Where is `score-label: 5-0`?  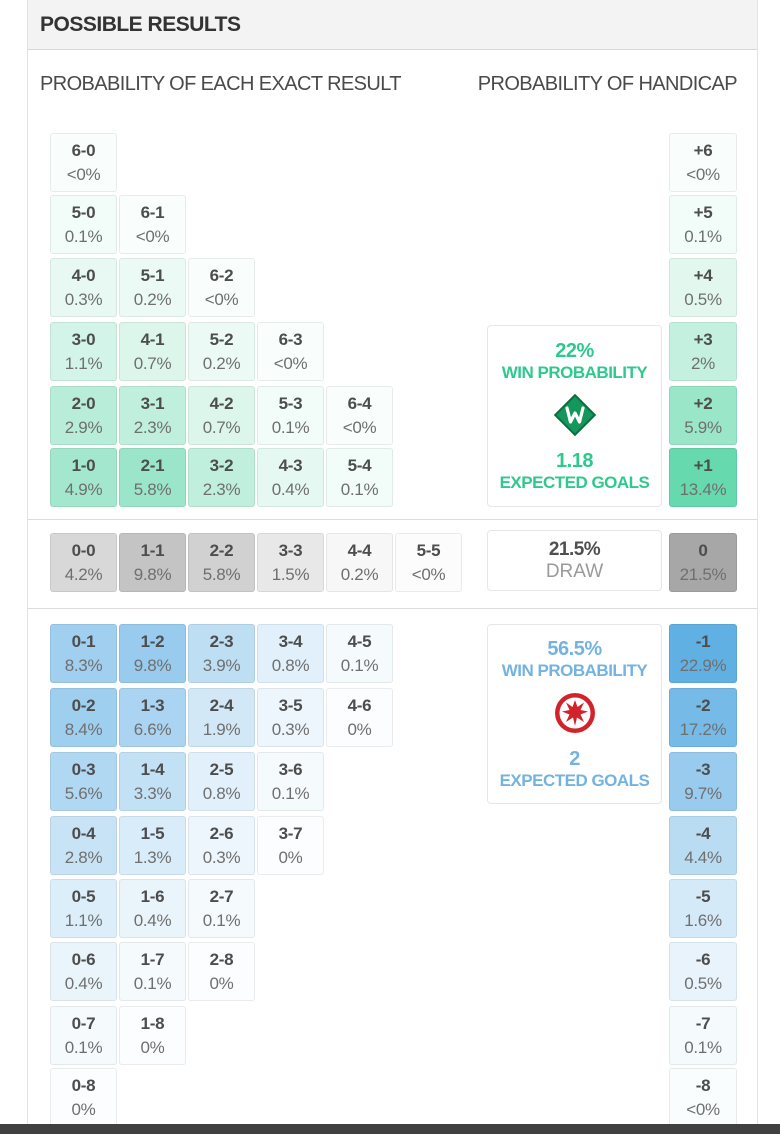
score-label: 5-0 is located at coordinates (83, 212).